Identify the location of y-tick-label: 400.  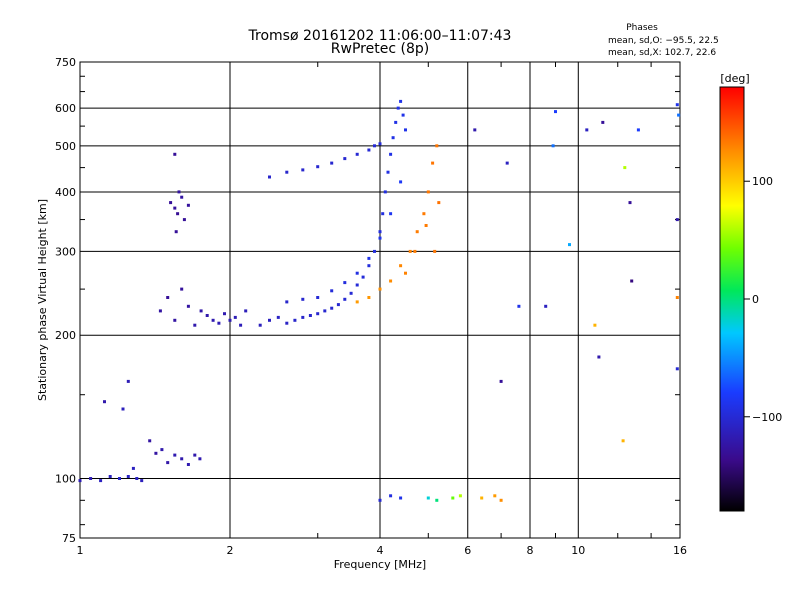
(65, 192).